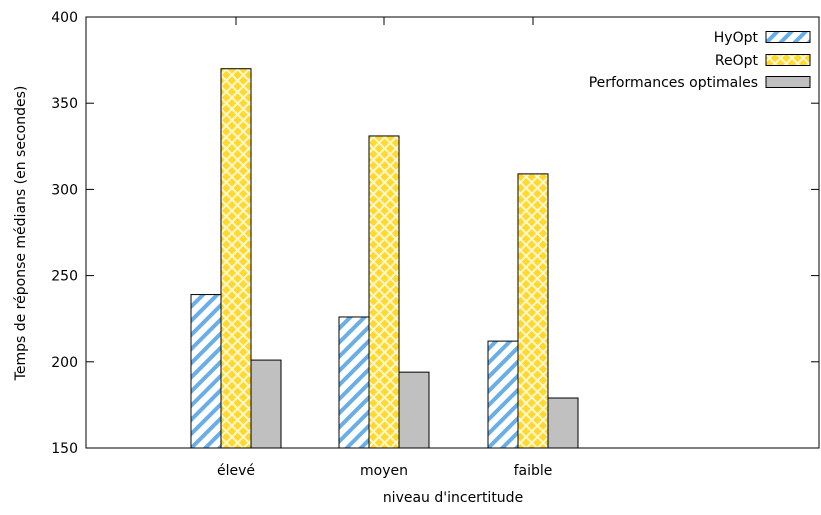 Image resolution: width=821 pixels, height=515 pixels. I want to click on y-tick-label: 300, so click(64, 190).